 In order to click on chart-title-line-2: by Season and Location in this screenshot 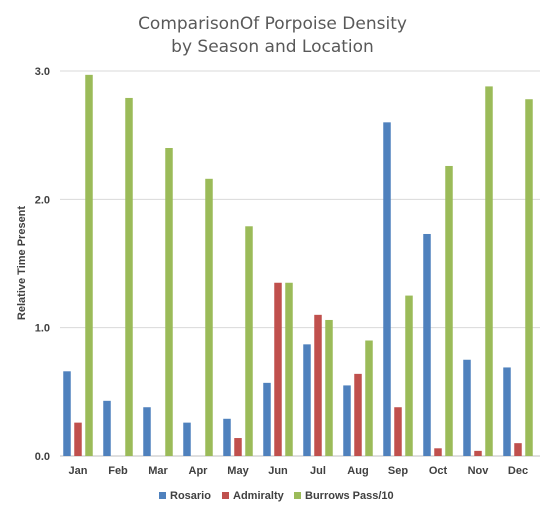, I will do `click(272, 47)`.